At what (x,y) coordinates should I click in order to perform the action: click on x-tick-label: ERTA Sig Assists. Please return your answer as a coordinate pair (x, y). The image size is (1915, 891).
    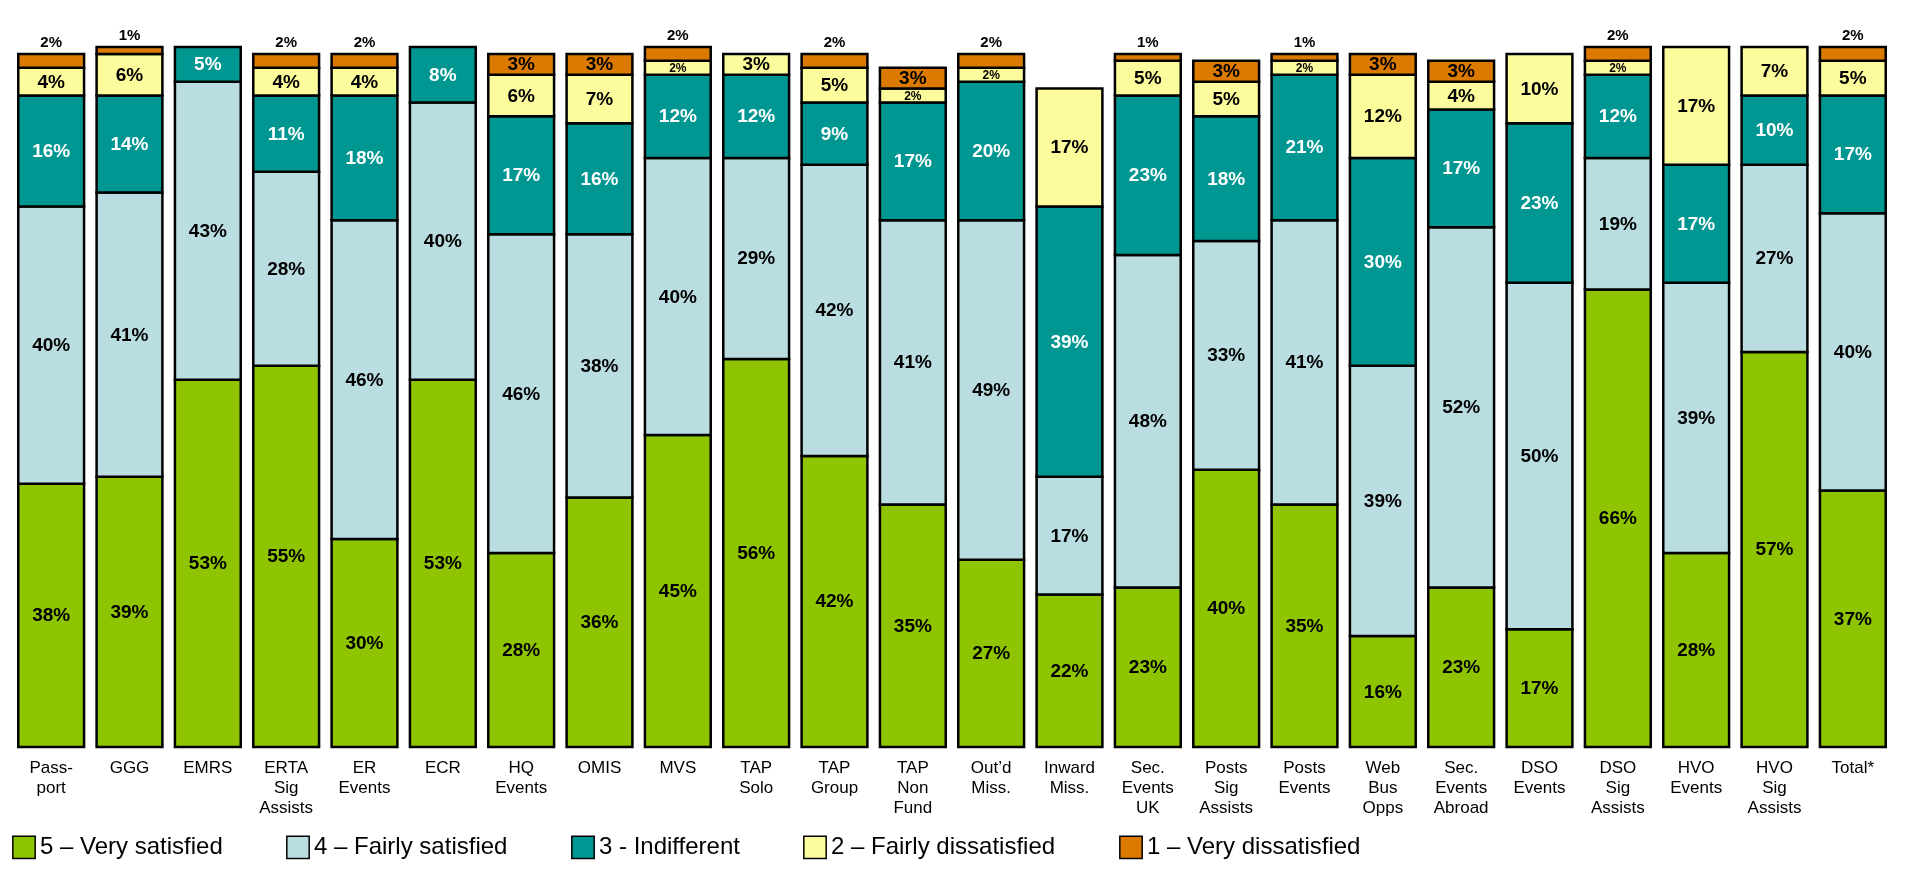
    Looking at the image, I should click on (286, 787).